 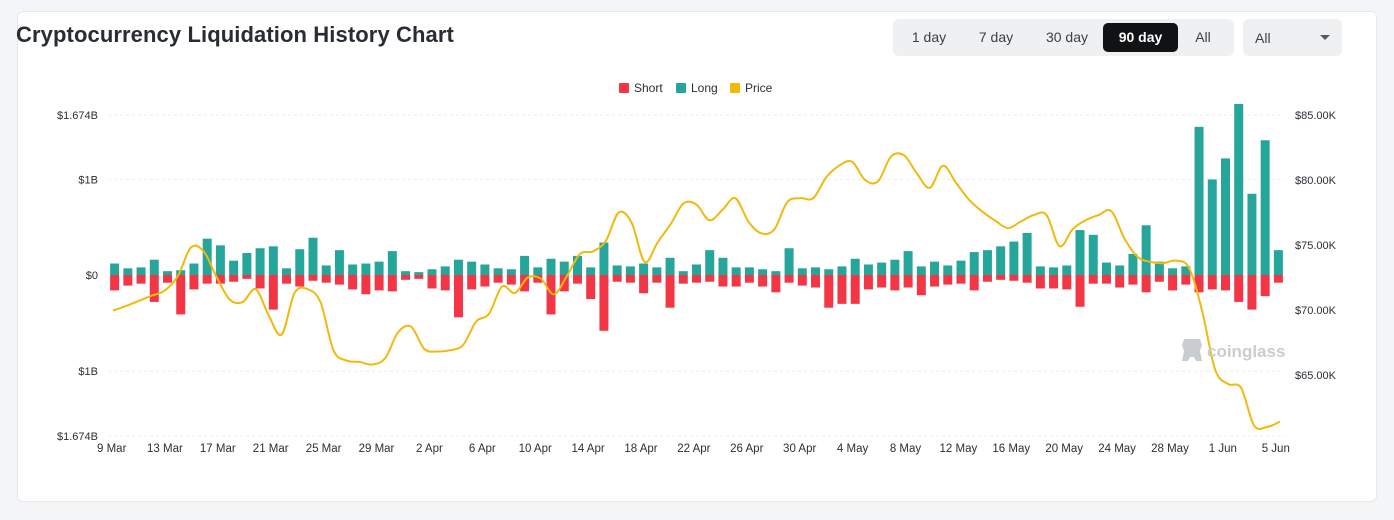 What do you see at coordinates (1064, 449) in the screenshot?
I see `x-axis-tick-label: 20 May` at bounding box center [1064, 449].